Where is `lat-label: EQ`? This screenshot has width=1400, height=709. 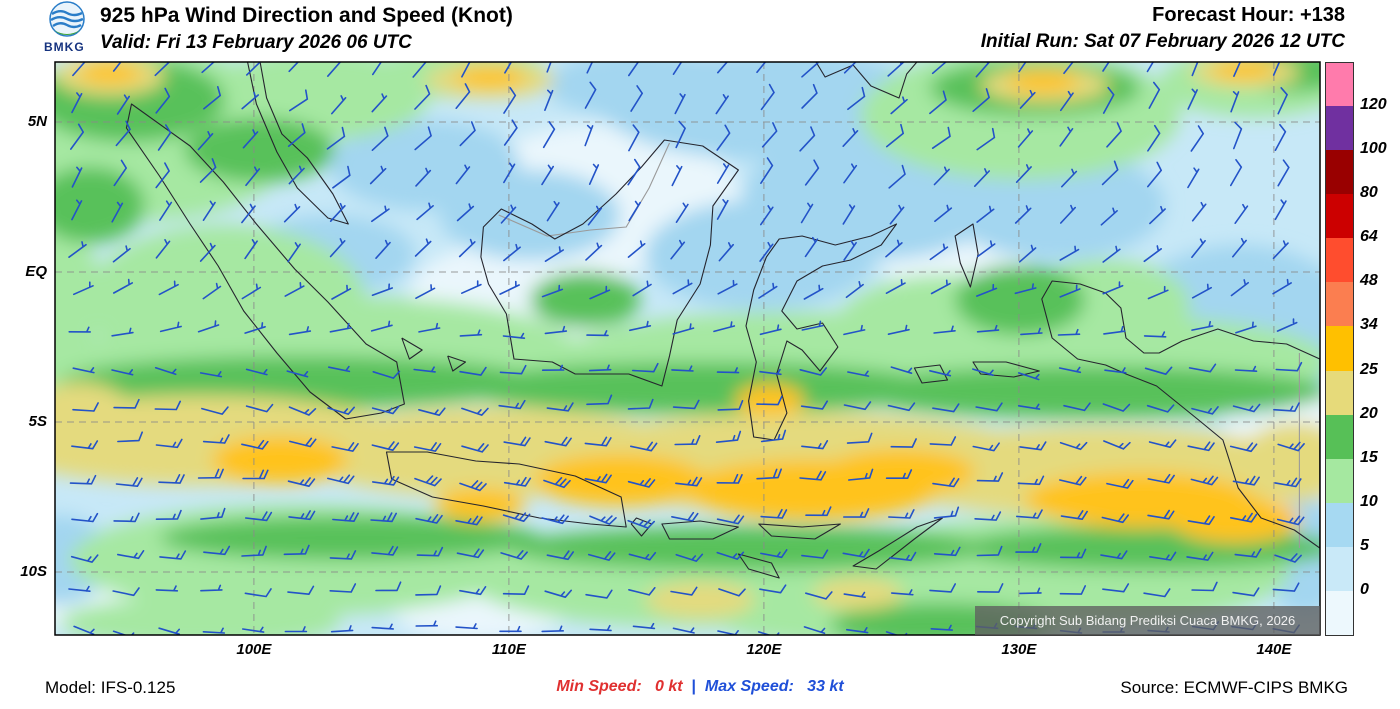
lat-label: EQ is located at coordinates (36, 271).